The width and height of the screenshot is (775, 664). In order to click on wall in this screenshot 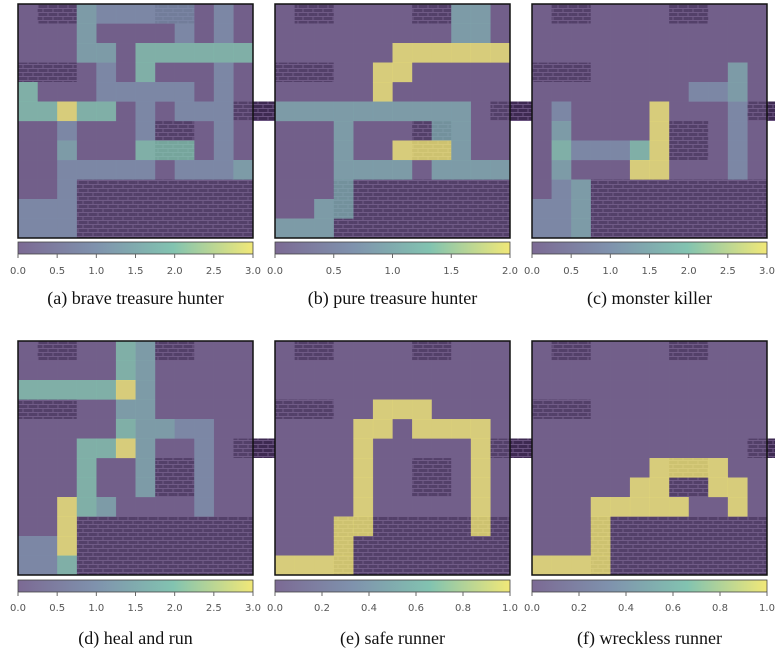, I will do `click(761, 448)`.